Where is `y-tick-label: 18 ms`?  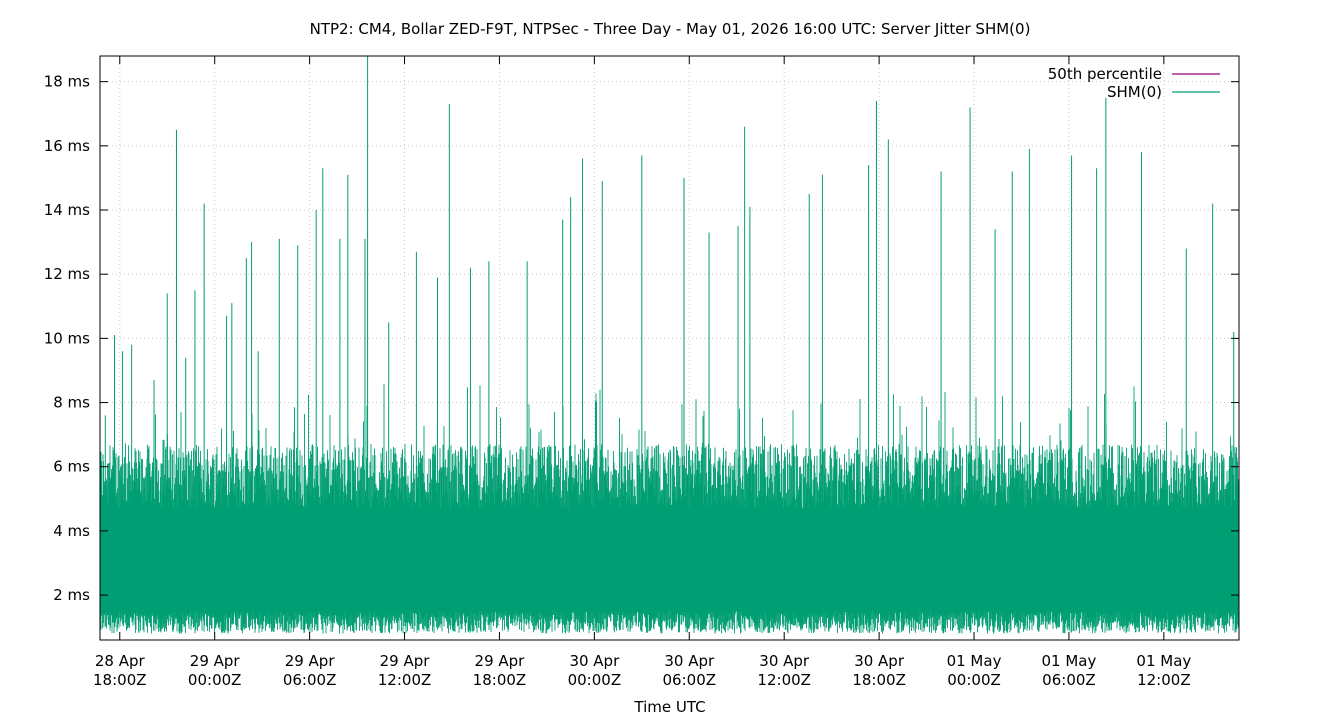 y-tick-label: 18 ms is located at coordinates (67, 82).